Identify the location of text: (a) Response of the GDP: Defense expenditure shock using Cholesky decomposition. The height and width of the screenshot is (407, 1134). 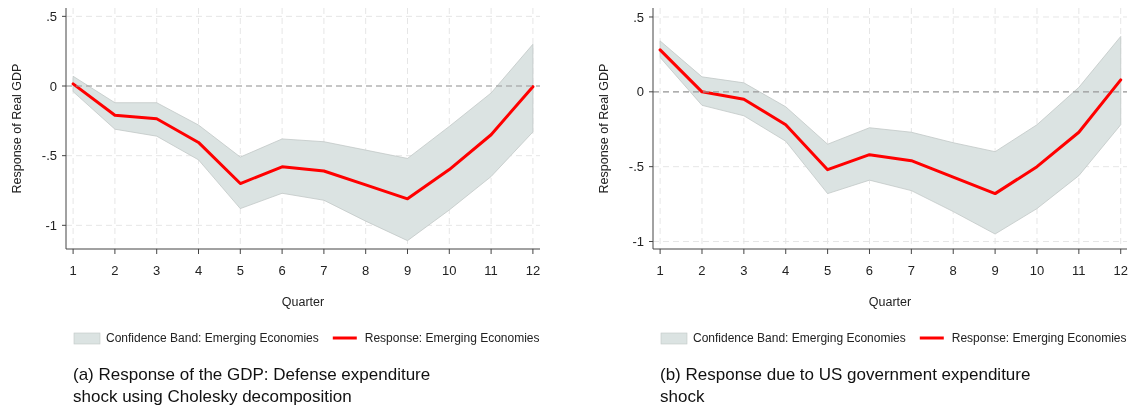
(252, 385).